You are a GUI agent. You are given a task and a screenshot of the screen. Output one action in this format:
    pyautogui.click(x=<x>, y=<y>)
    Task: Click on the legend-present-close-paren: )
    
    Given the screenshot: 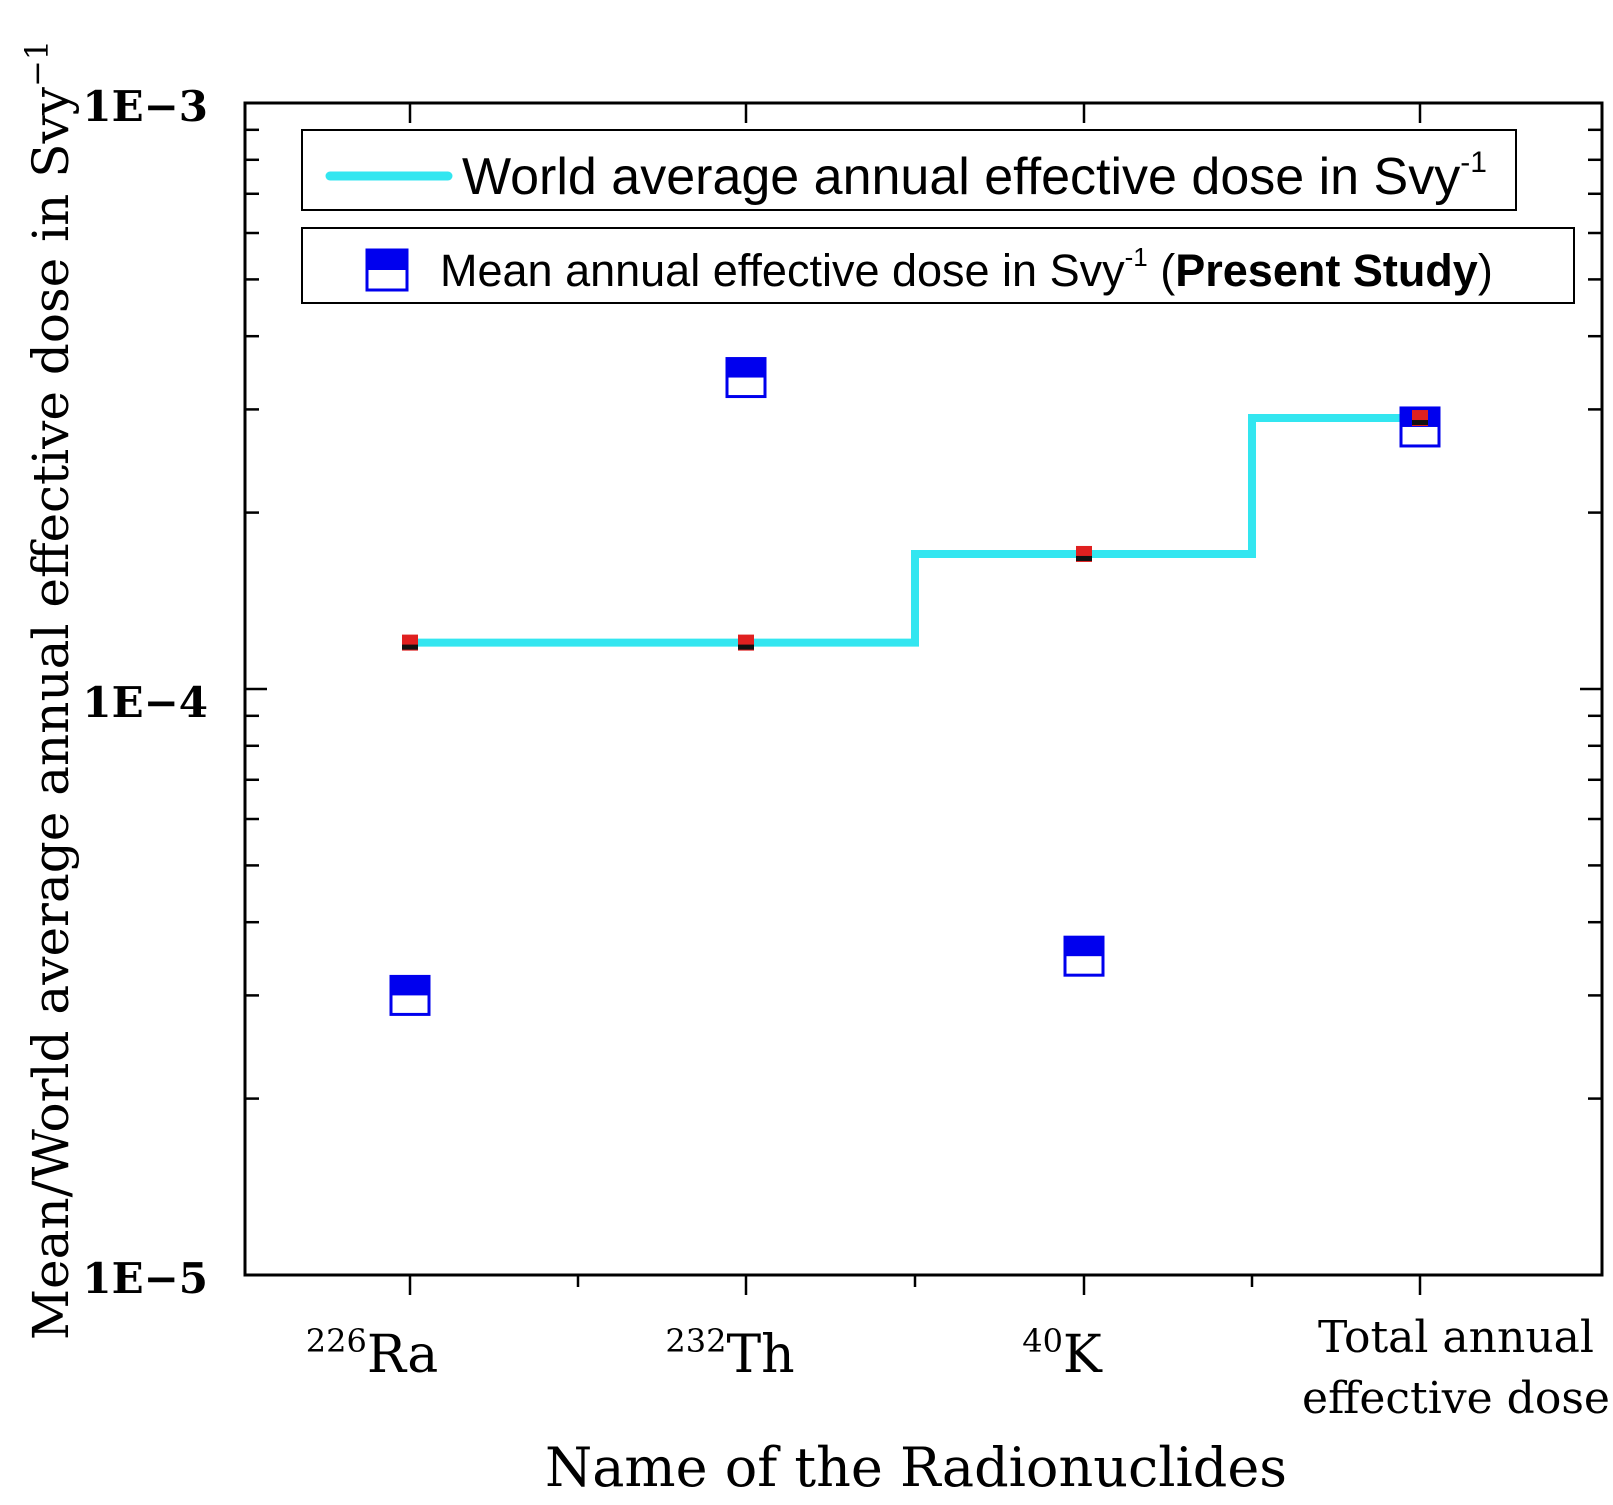 What is the action you would take?
    pyautogui.click(x=1485, y=270)
    